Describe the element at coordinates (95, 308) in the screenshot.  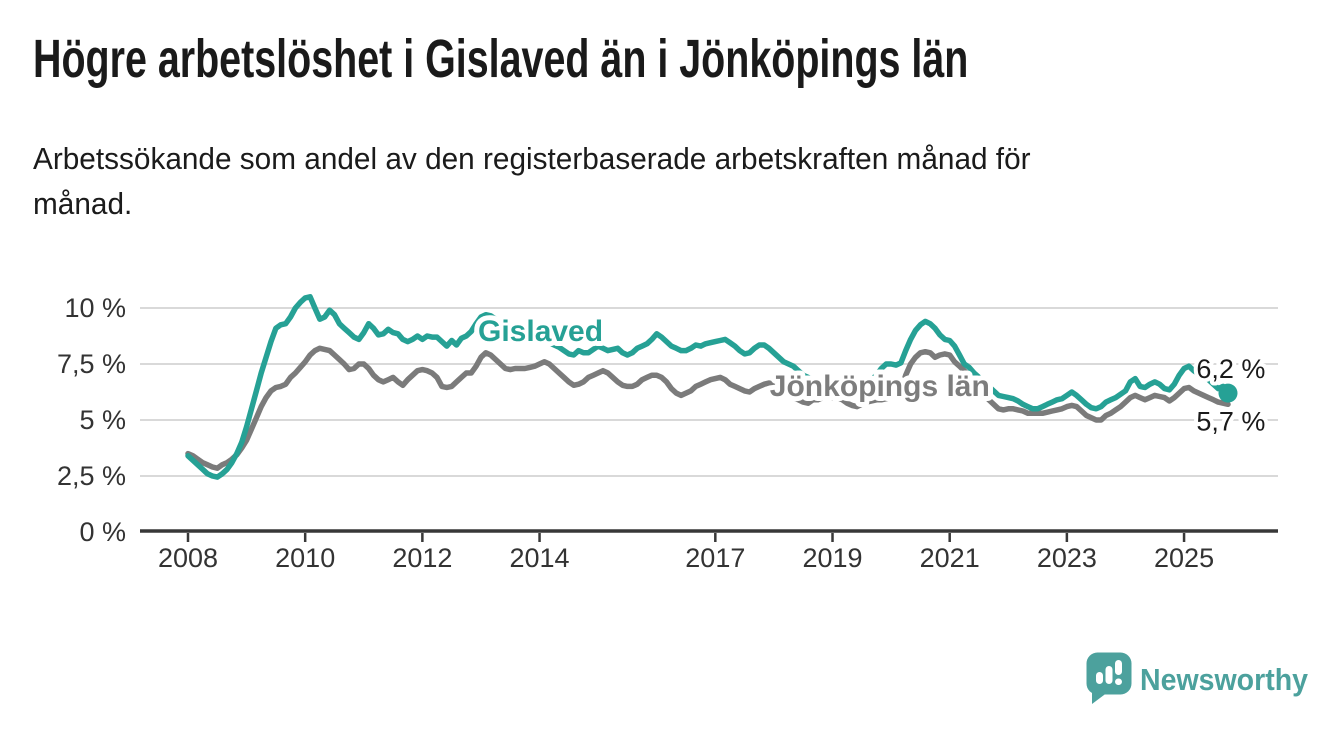
I see `y-tick-label: 10 %` at that location.